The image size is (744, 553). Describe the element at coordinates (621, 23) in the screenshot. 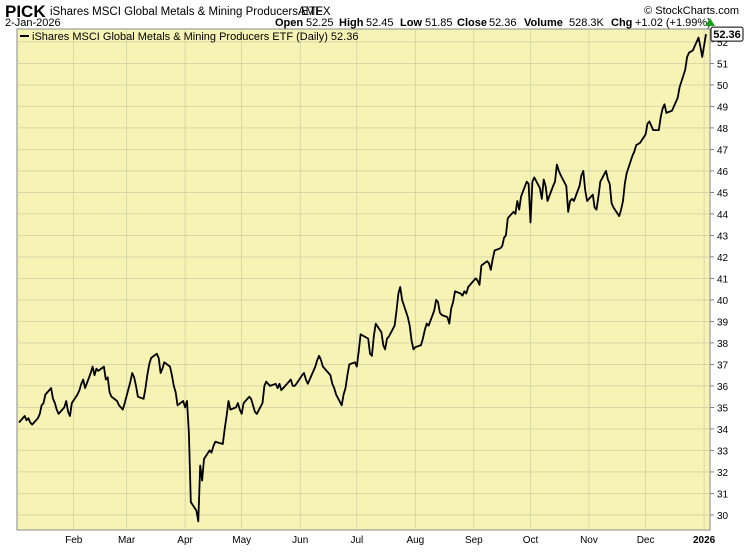

I see `change-label: Chg` at that location.